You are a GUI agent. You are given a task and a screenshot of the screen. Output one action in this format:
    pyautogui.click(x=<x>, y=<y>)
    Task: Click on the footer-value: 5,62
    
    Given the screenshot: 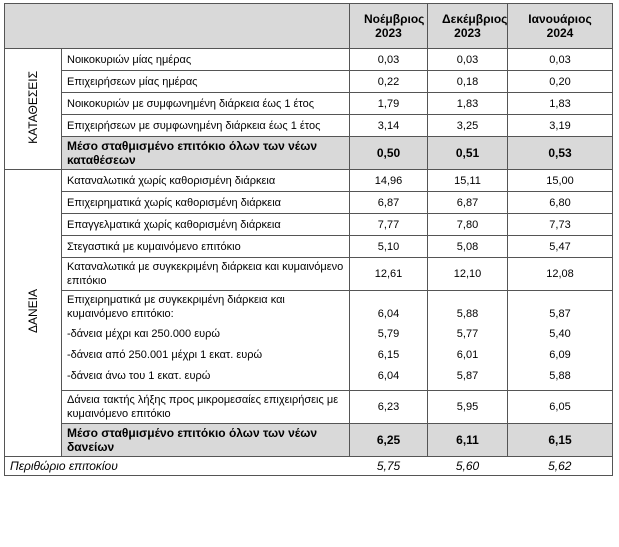 What is the action you would take?
    pyautogui.click(x=560, y=466)
    